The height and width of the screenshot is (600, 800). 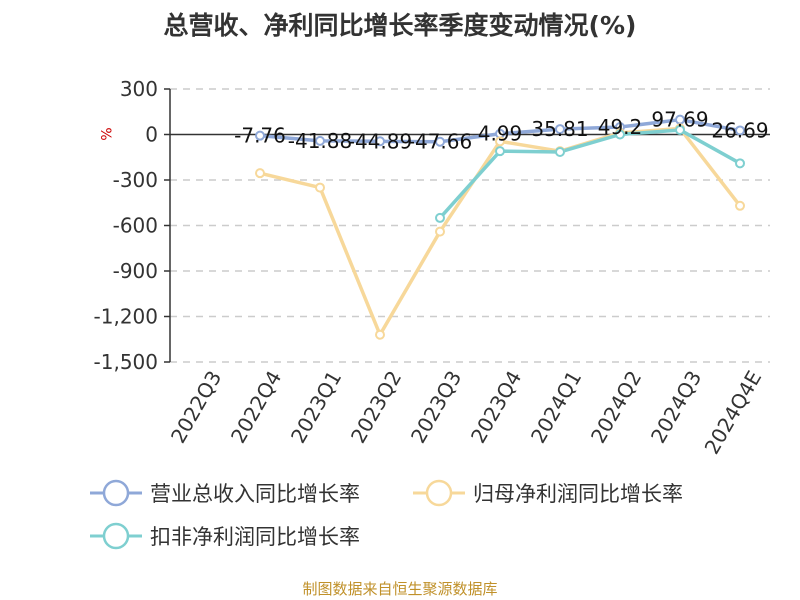 What do you see at coordinates (496, 407) in the screenshot?
I see `x-tick-label: 2023Q4` at bounding box center [496, 407].